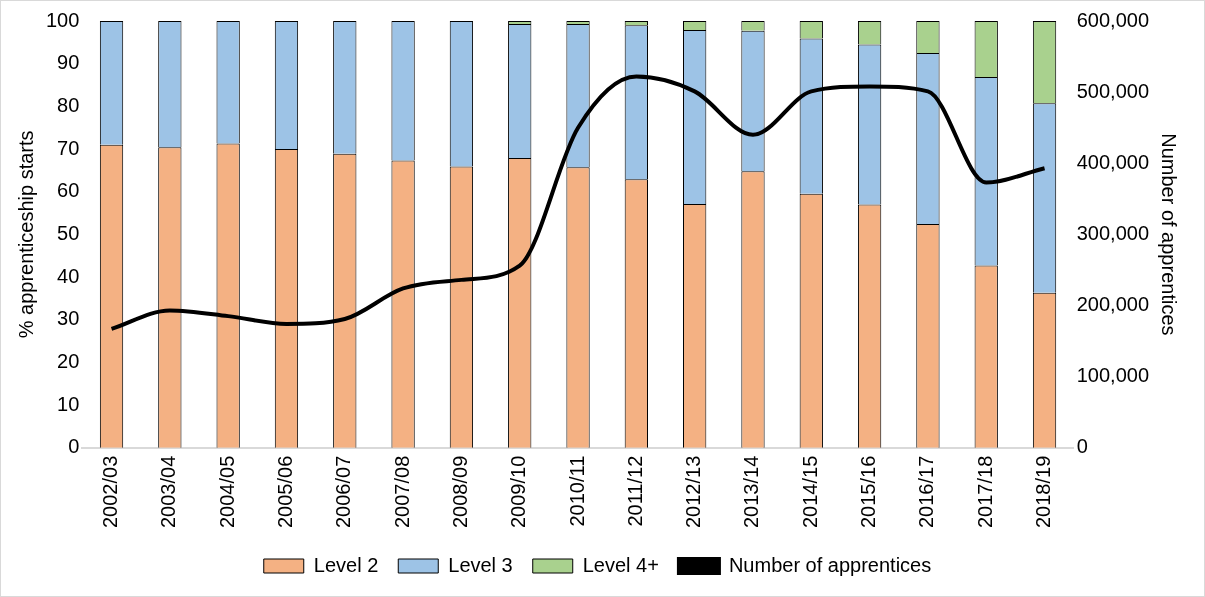 The height and width of the screenshot is (597, 1205). What do you see at coordinates (1112, 375) in the screenshot?
I see `y2-tick-label: 100,000` at bounding box center [1112, 375].